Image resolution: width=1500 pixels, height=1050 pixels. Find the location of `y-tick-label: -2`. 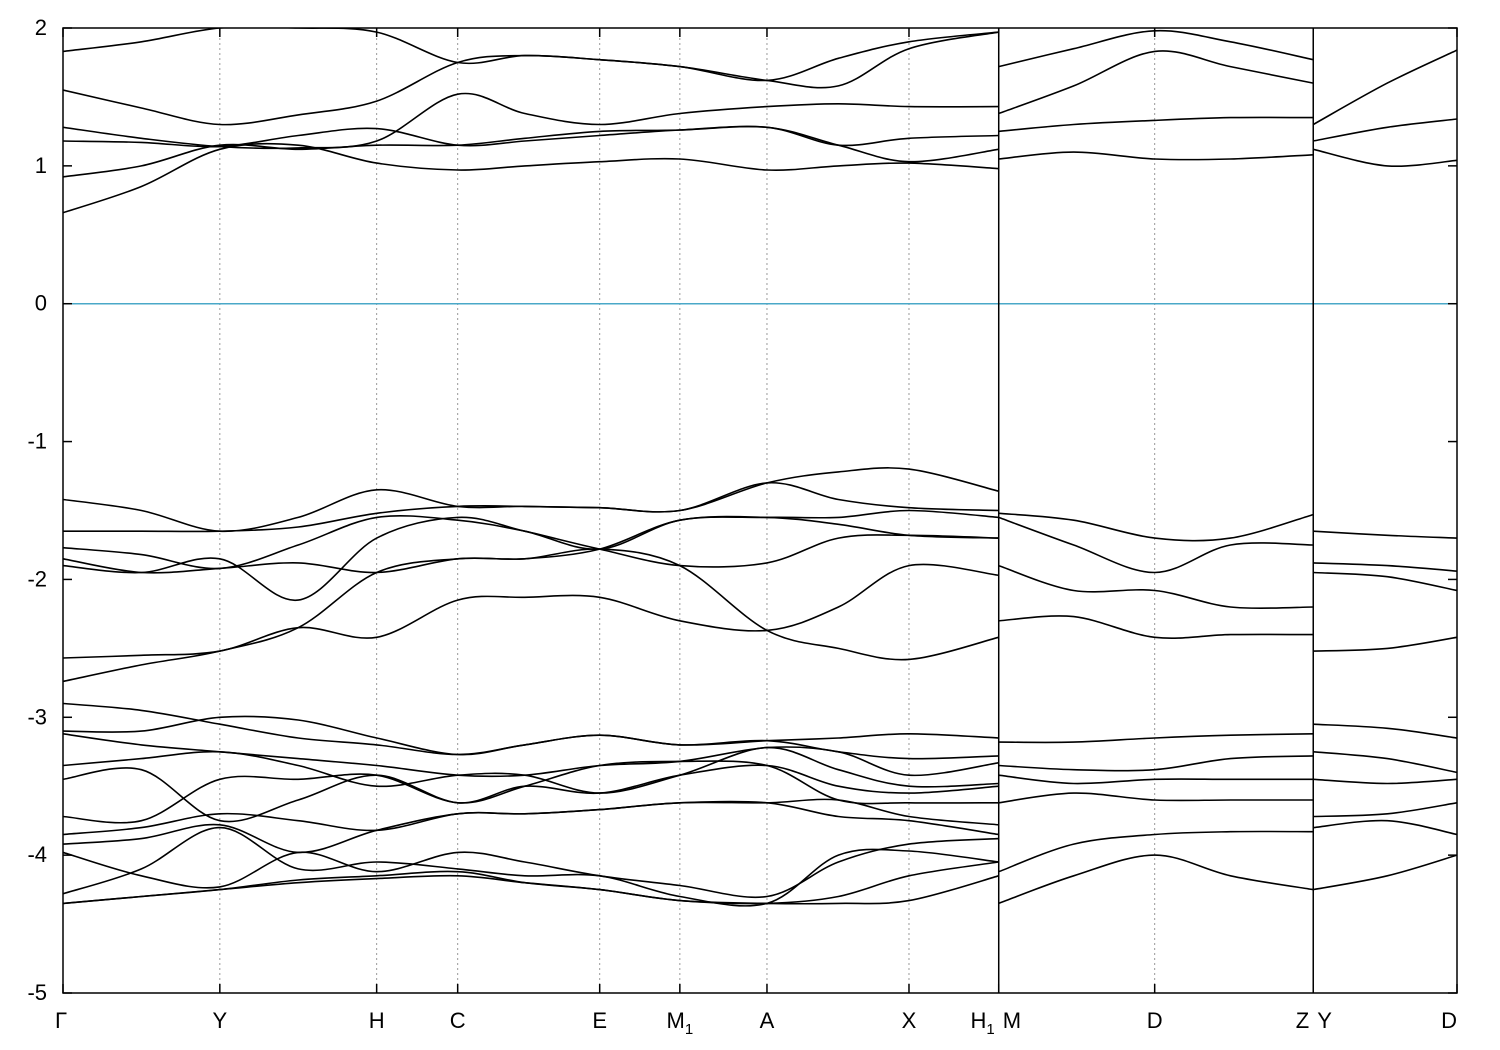

y-tick-label: -2 is located at coordinates (37, 578).